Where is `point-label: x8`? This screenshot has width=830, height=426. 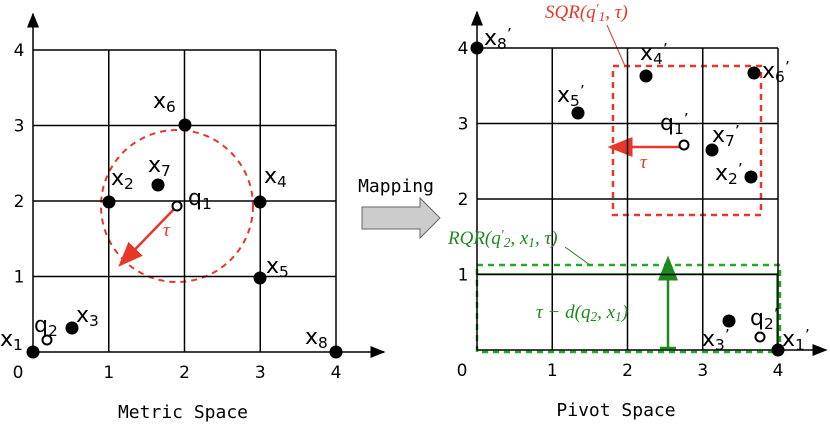 point-label: x8 is located at coordinates (316, 338).